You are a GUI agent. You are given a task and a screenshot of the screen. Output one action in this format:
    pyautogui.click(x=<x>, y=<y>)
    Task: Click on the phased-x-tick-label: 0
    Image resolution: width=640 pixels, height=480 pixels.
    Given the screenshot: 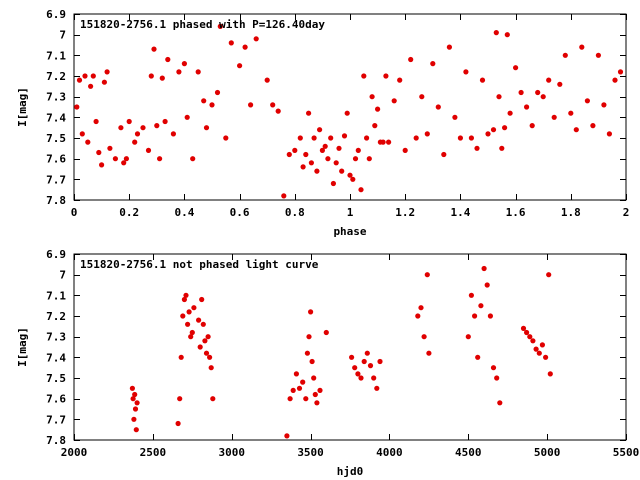 What is the action you would take?
    pyautogui.click(x=74, y=212)
    